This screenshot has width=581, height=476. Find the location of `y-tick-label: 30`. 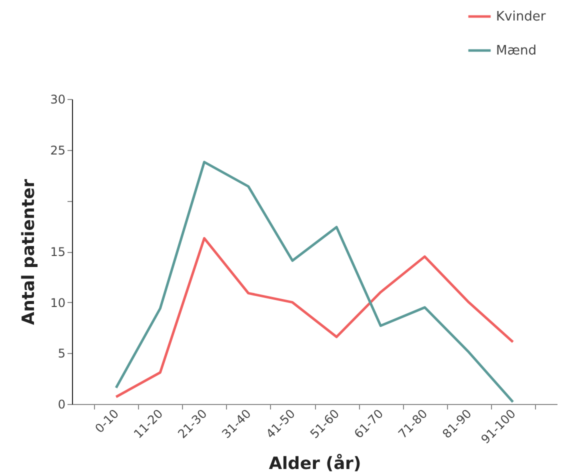

y-tick-label: 30 is located at coordinates (58, 99).